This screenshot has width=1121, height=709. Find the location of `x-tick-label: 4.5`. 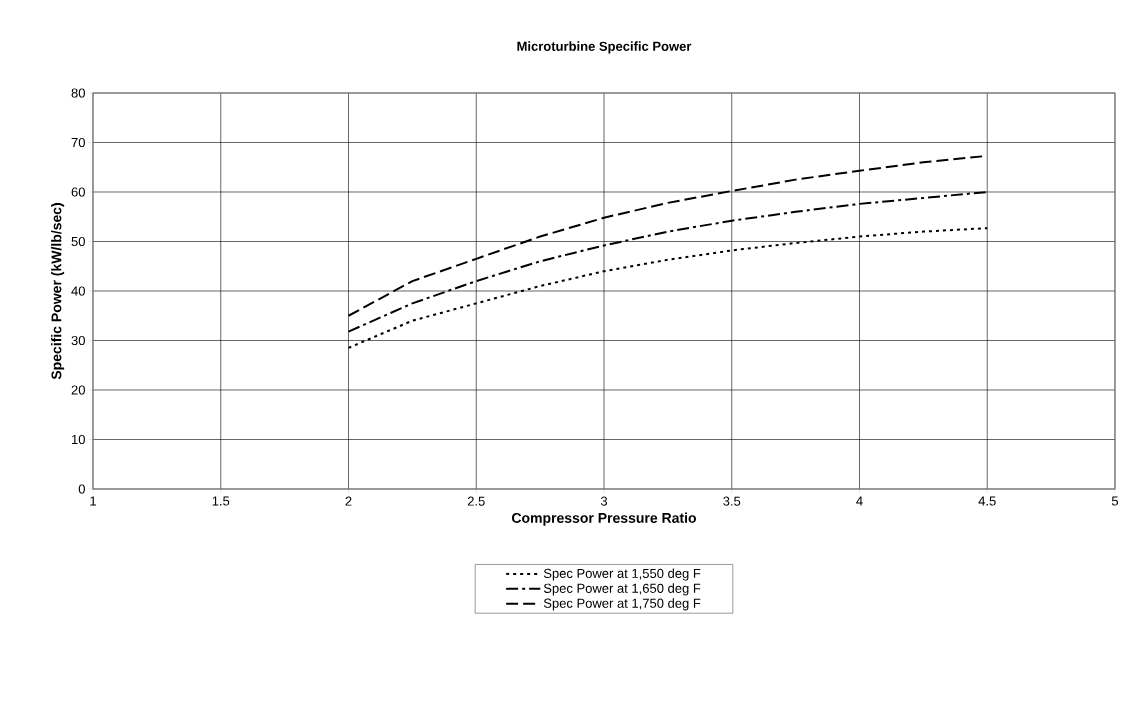

x-tick-label: 4.5 is located at coordinates (987, 501).